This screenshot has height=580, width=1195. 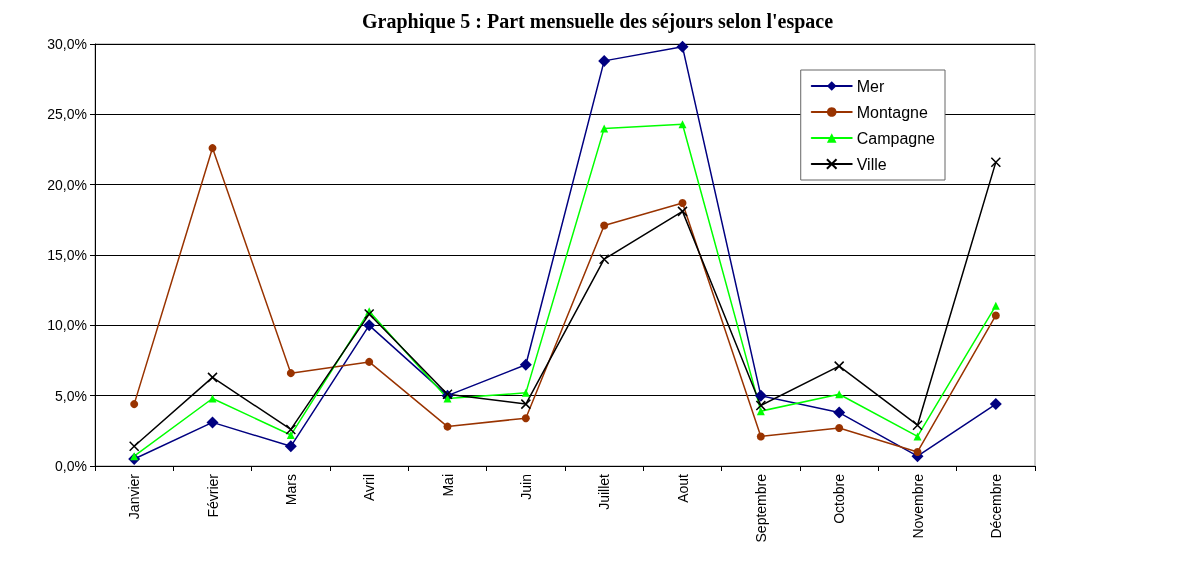 I want to click on legend-label: Montagne, so click(x=892, y=112).